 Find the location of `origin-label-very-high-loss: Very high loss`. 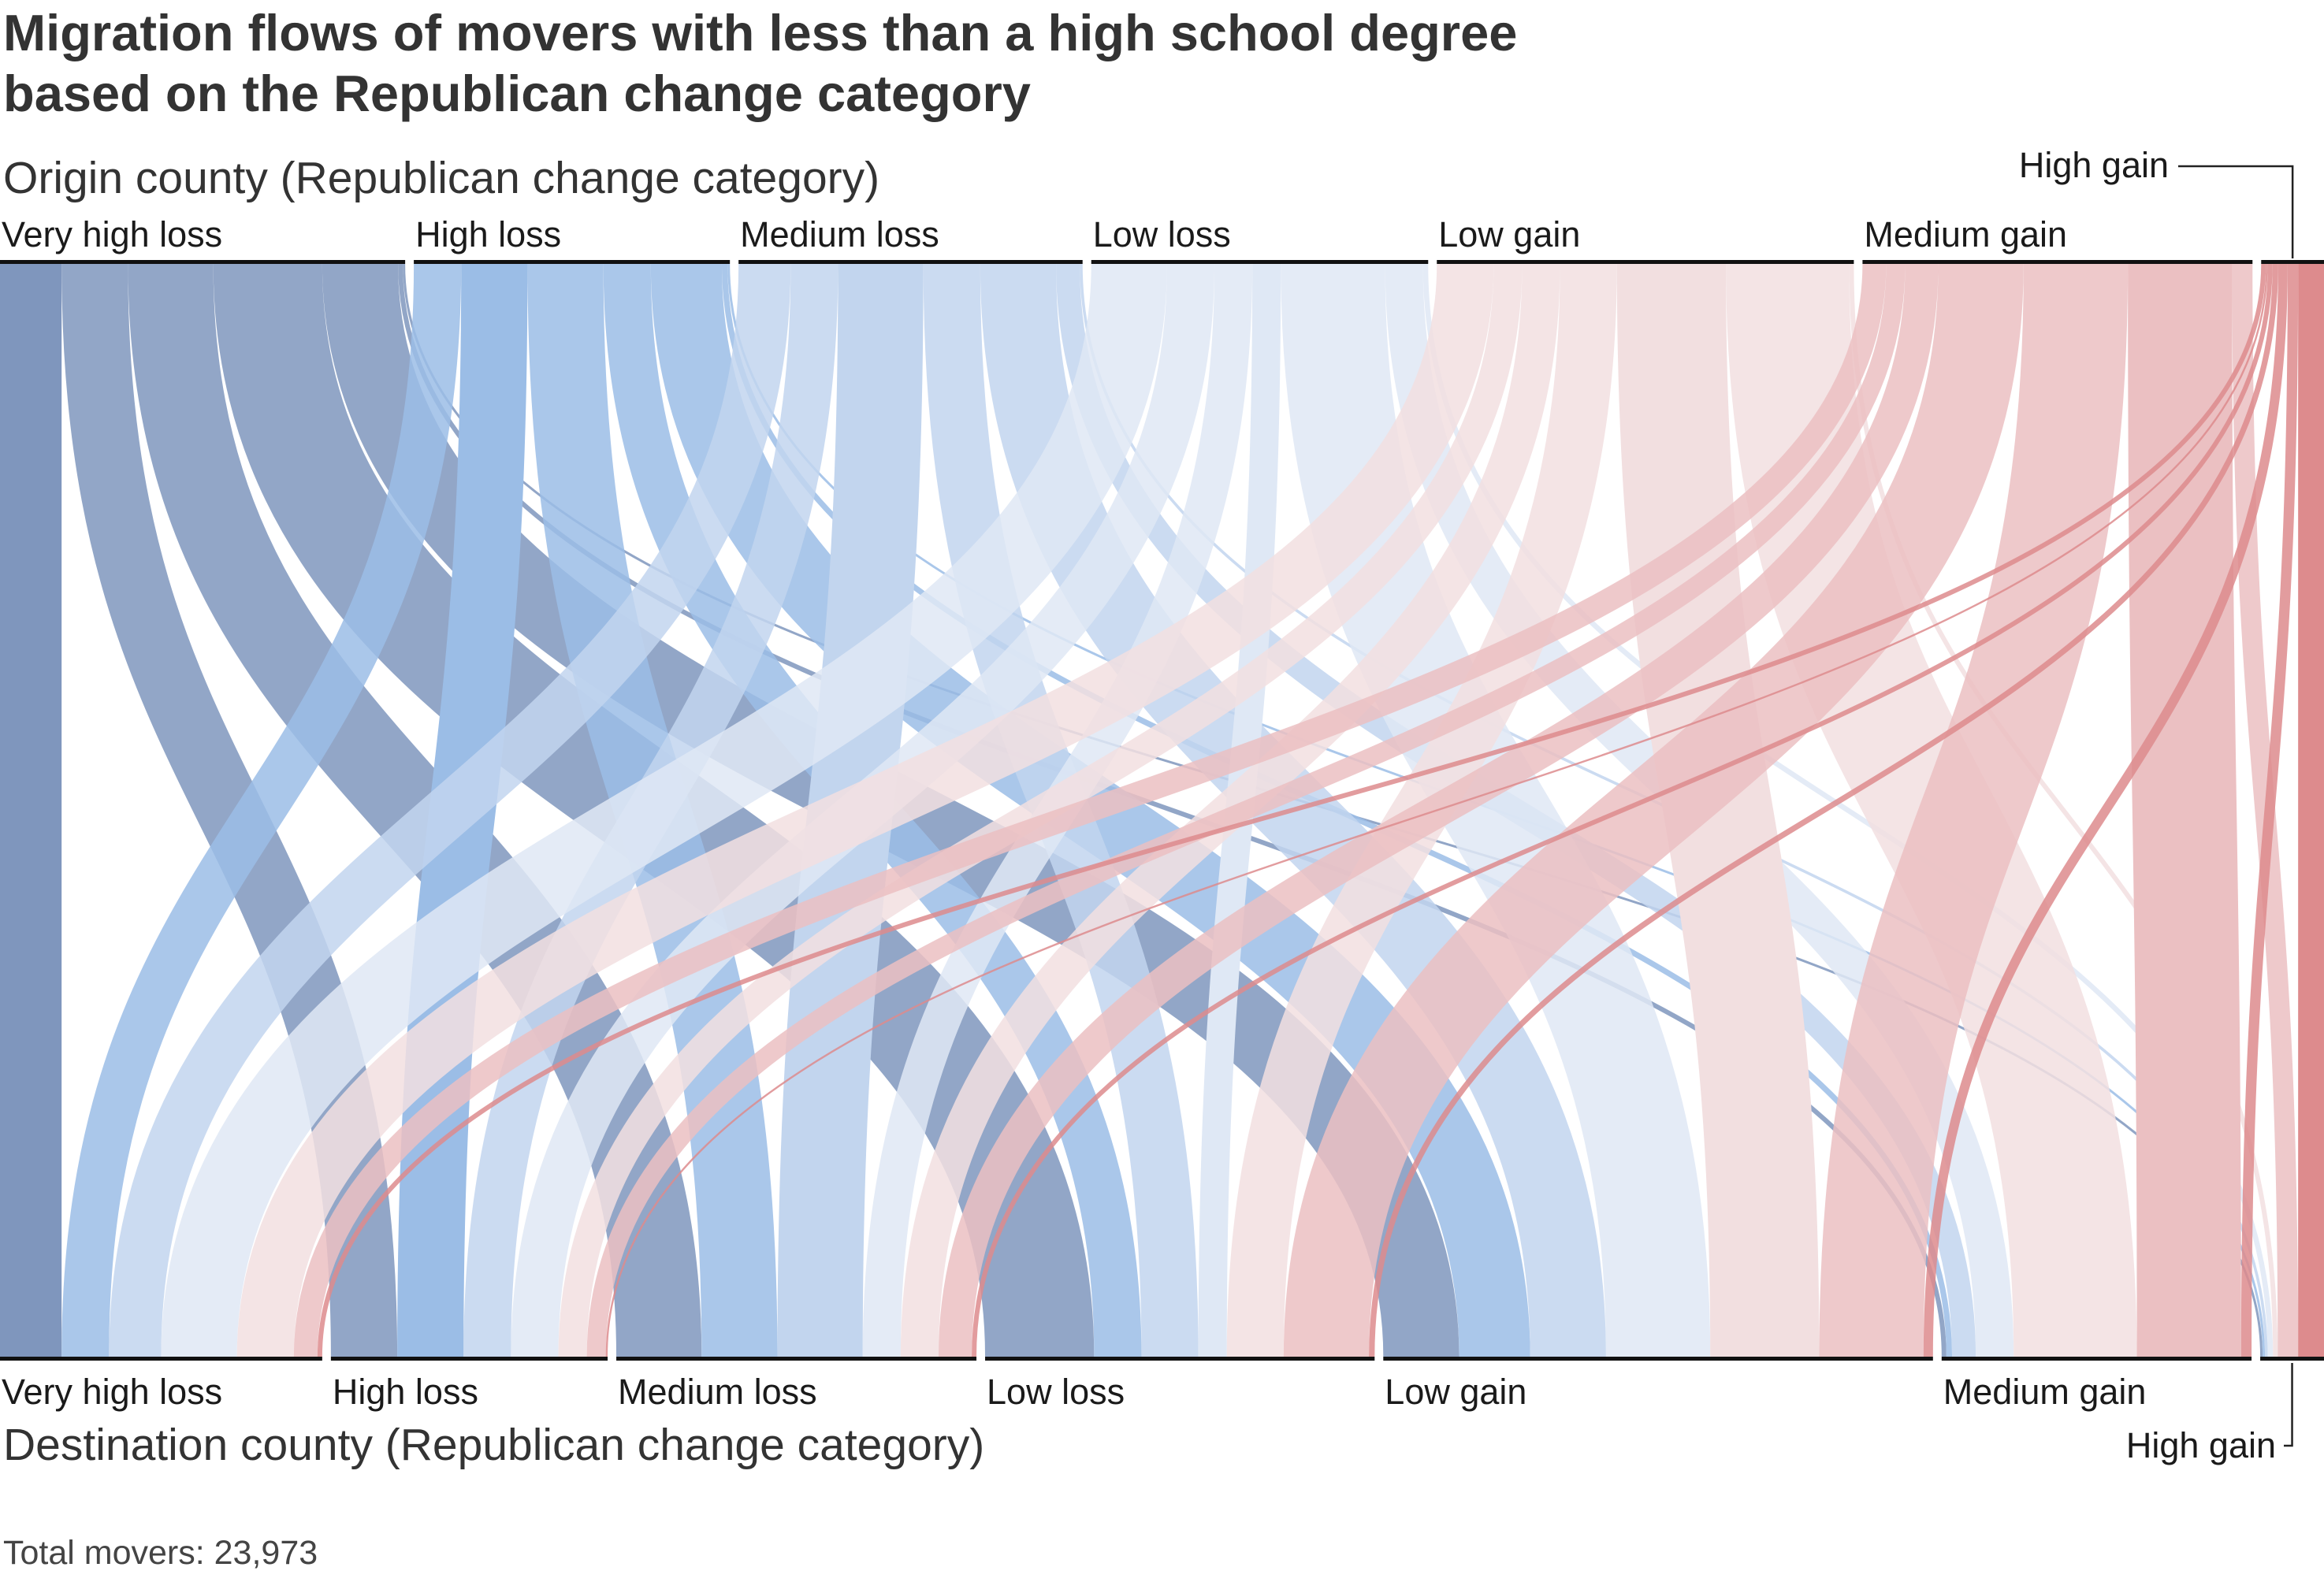

origin-label-very-high-loss: Very high loss is located at coordinates (112, 234).